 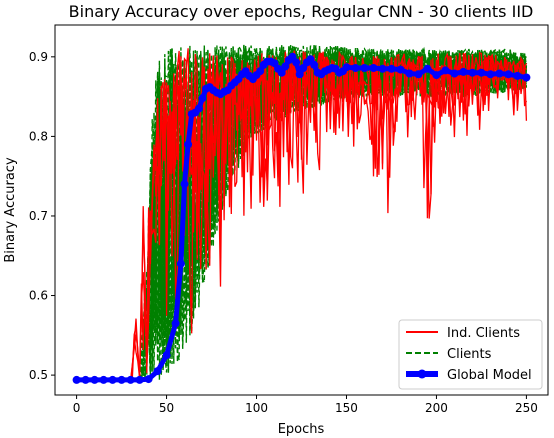 I want to click on y-tick-label: 0.7, so click(x=38, y=216).